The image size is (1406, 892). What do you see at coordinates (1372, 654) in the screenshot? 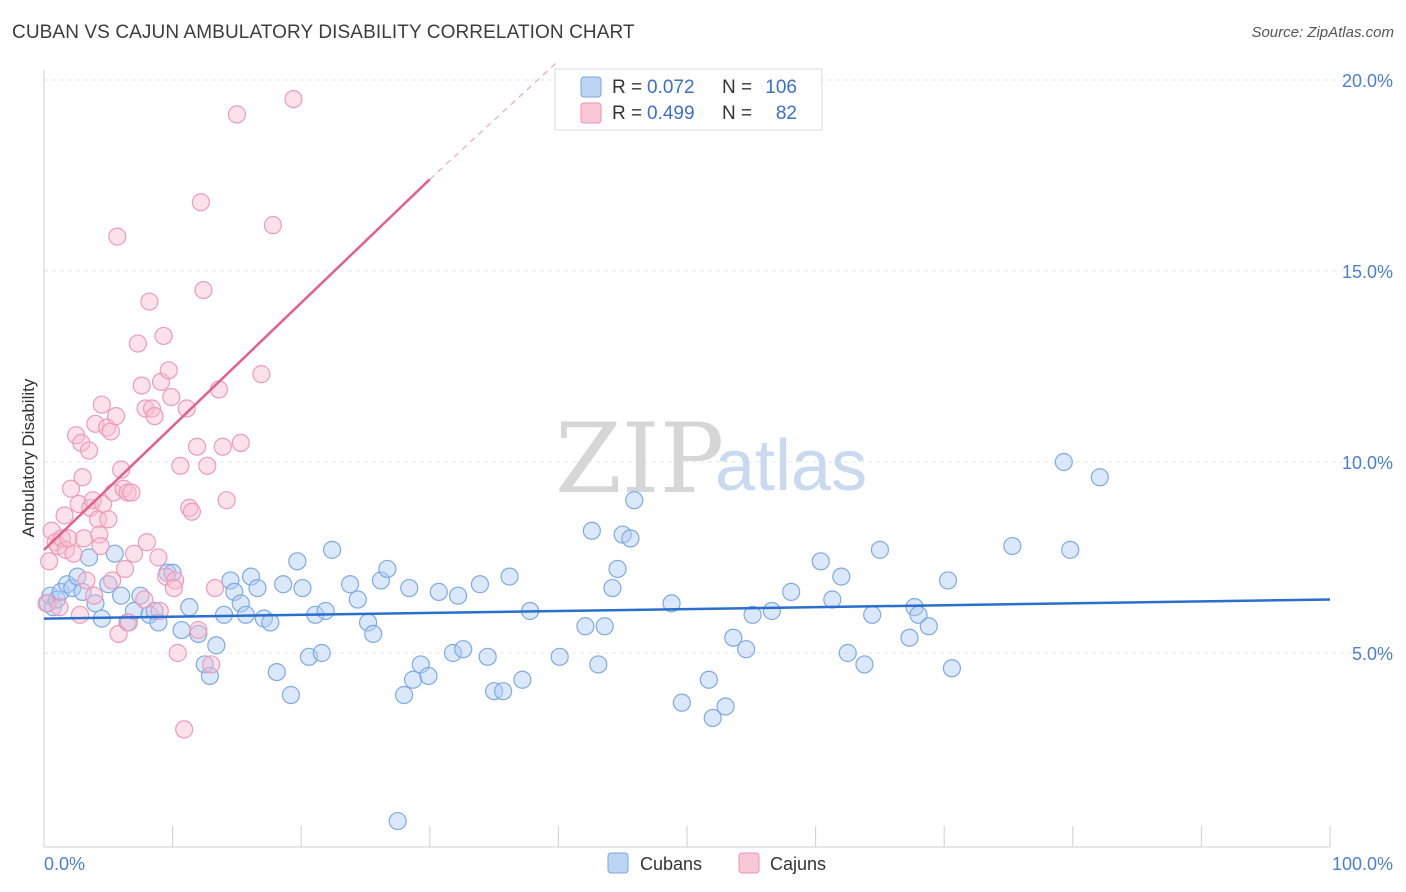
I see `y-tick-label: 5.0%` at bounding box center [1372, 654].